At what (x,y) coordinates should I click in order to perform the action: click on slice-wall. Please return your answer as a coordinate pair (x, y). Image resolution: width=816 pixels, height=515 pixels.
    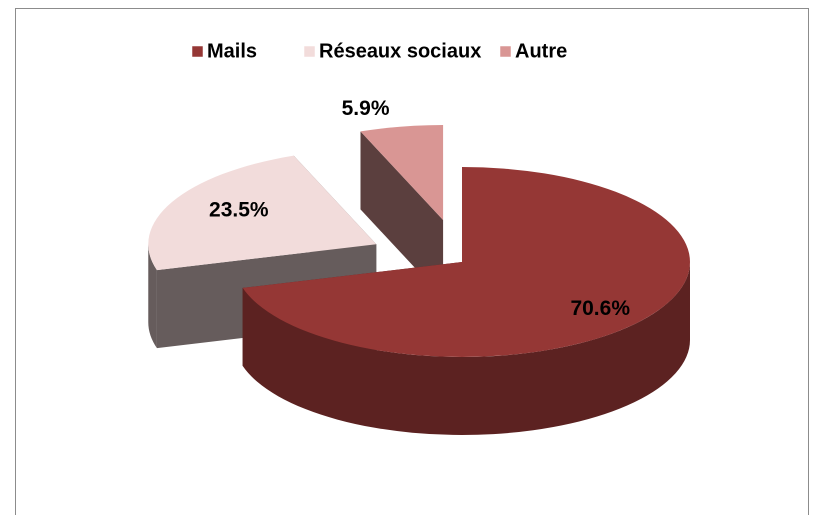
    Looking at the image, I should click on (402, 214).